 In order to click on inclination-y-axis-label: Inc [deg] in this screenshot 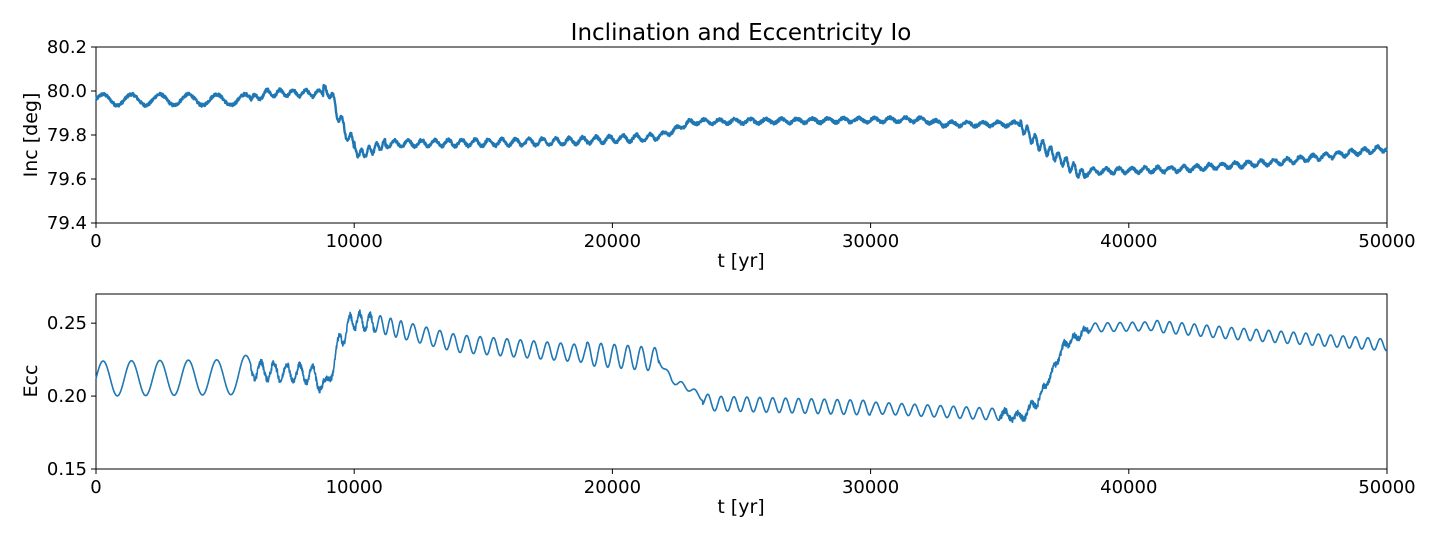, I will do `click(31, 135)`.